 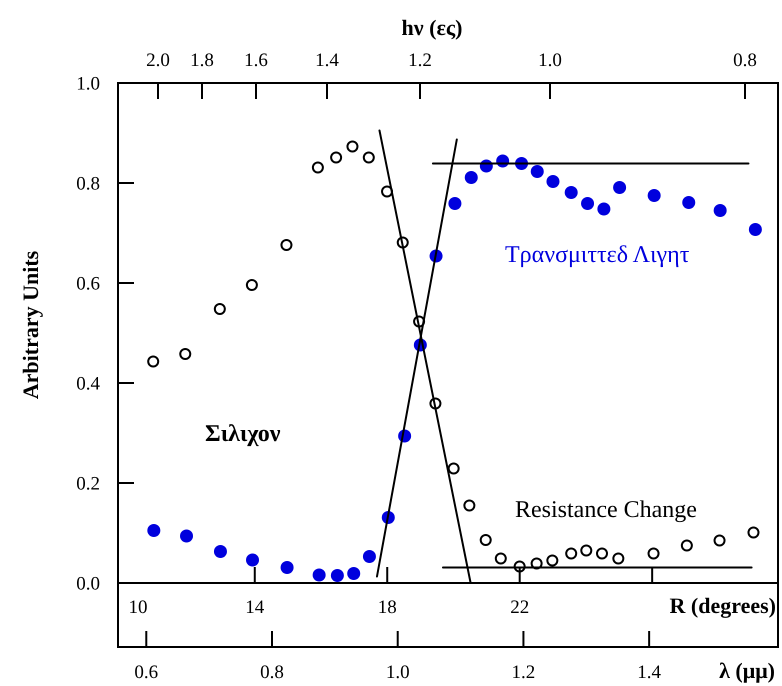 What do you see at coordinates (398, 672) in the screenshot?
I see `x-tick-label: 1.0` at bounding box center [398, 672].